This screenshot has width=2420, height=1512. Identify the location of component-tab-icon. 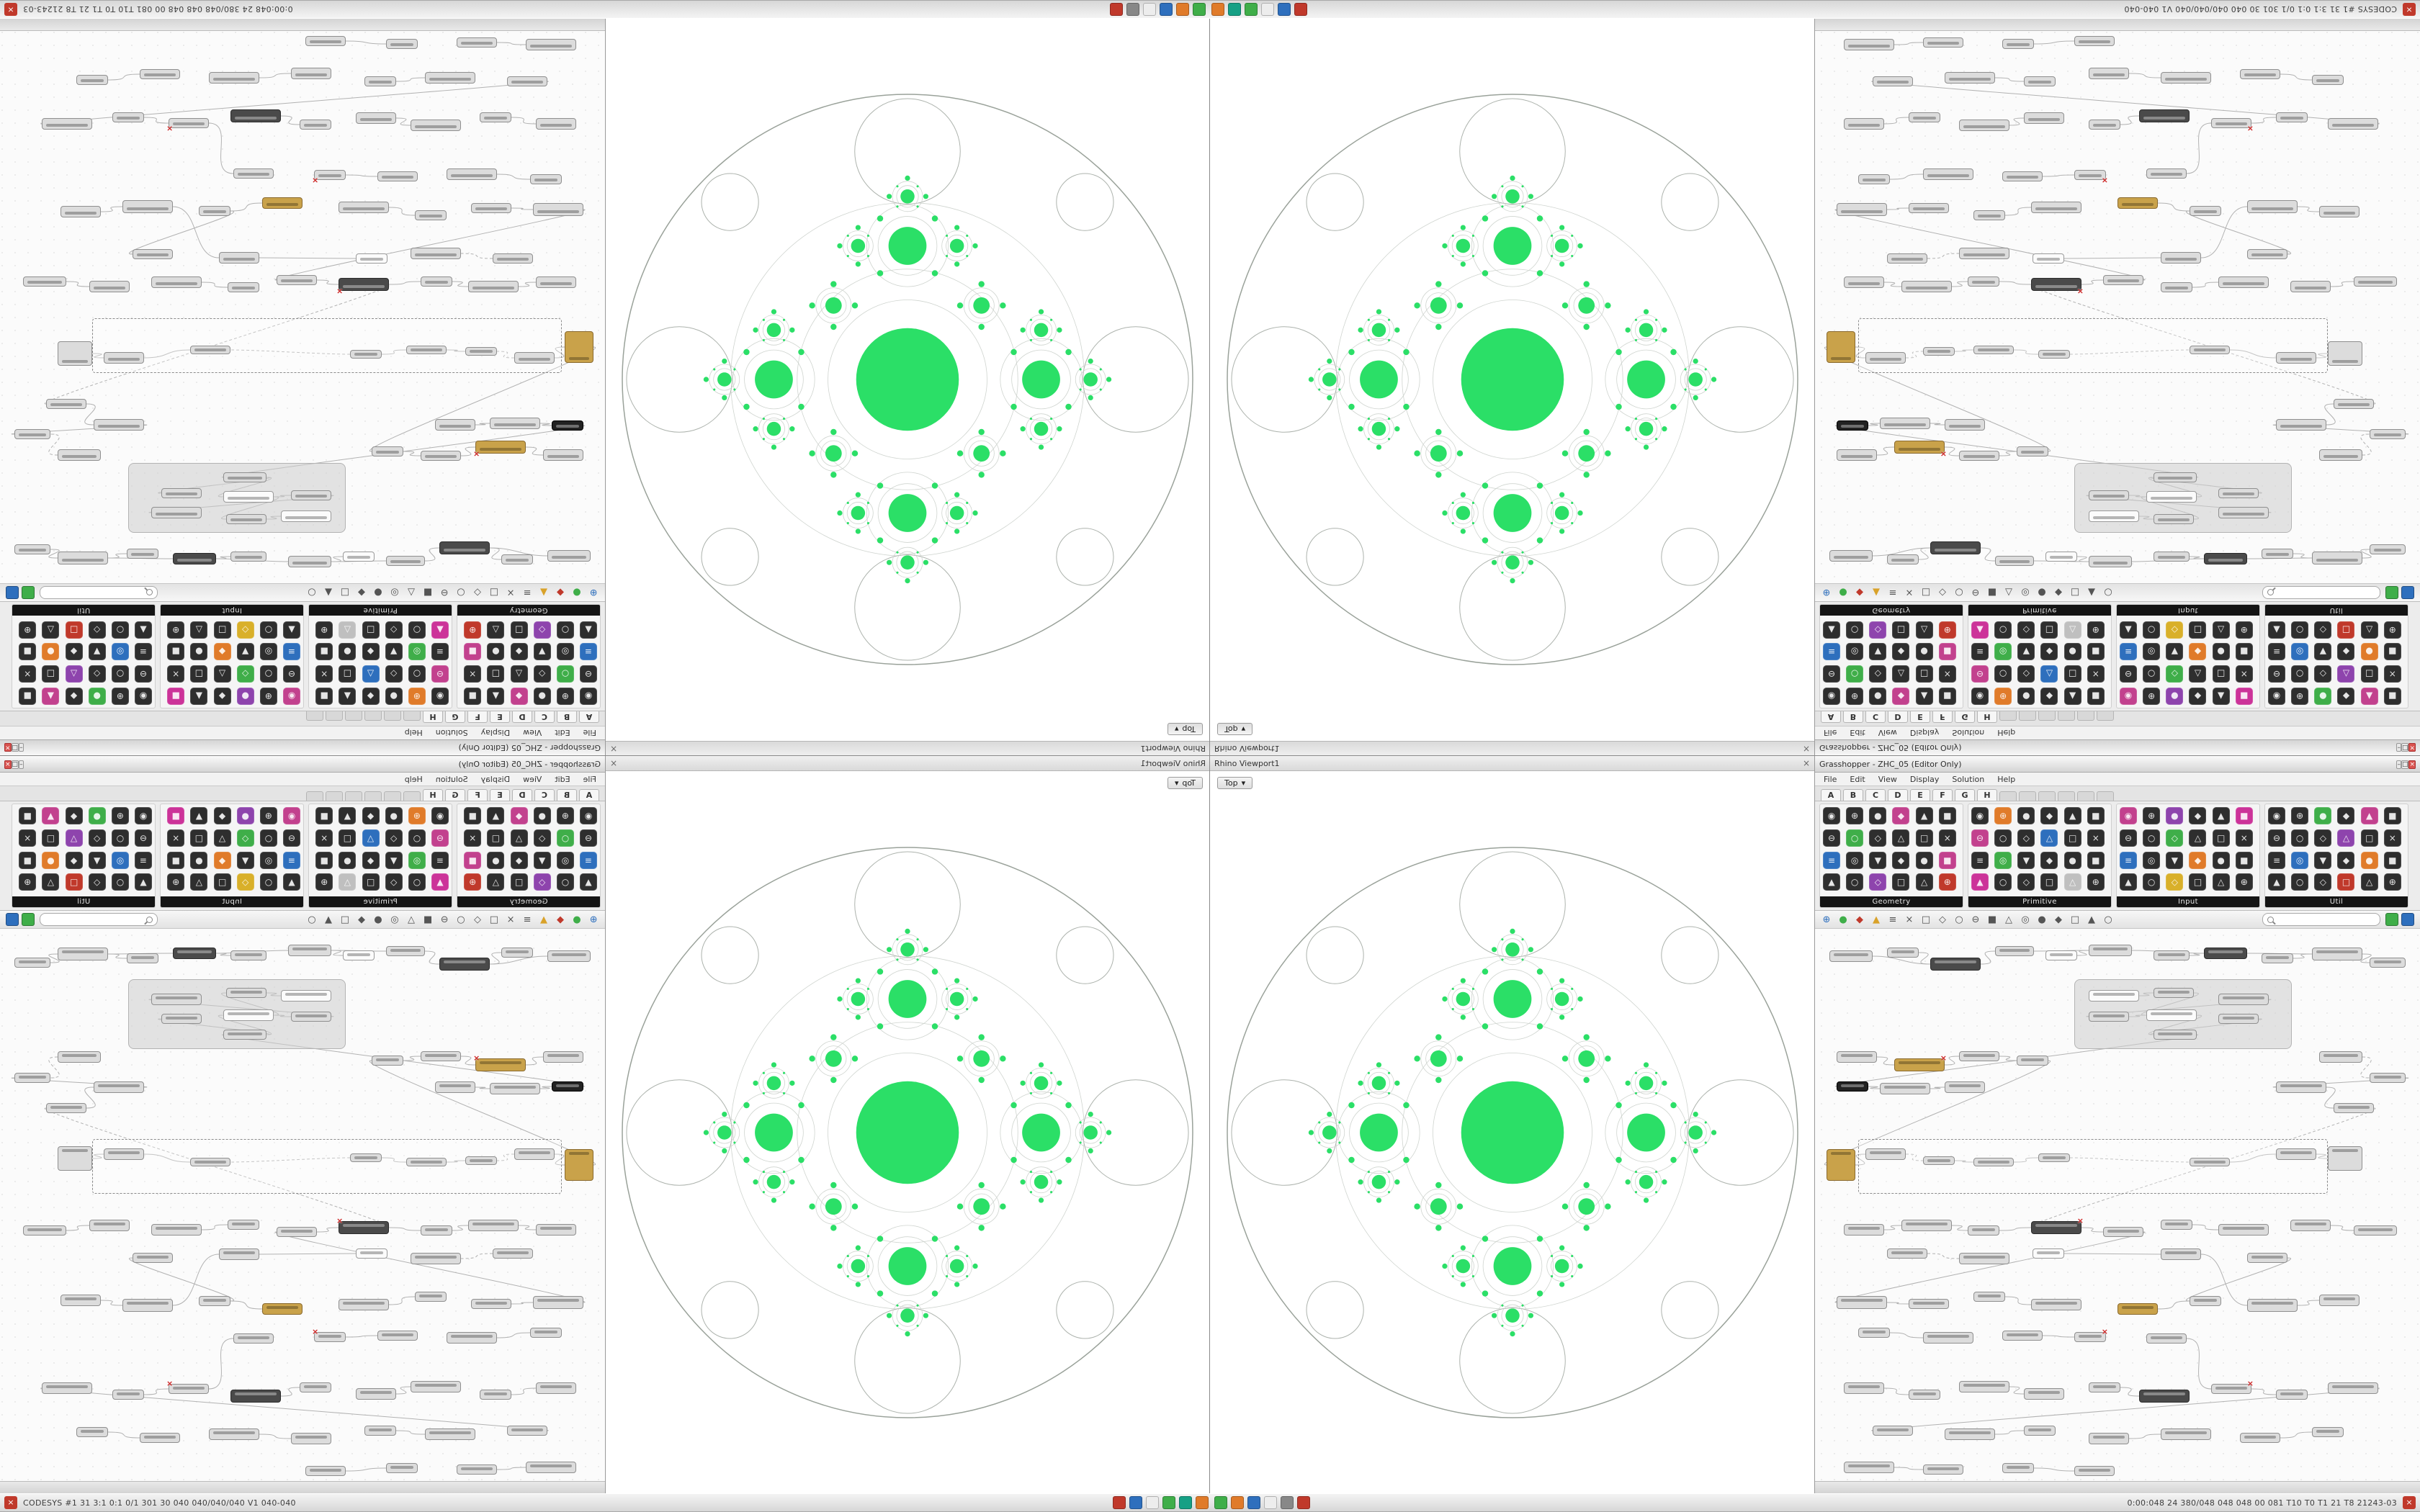
(2066, 716).